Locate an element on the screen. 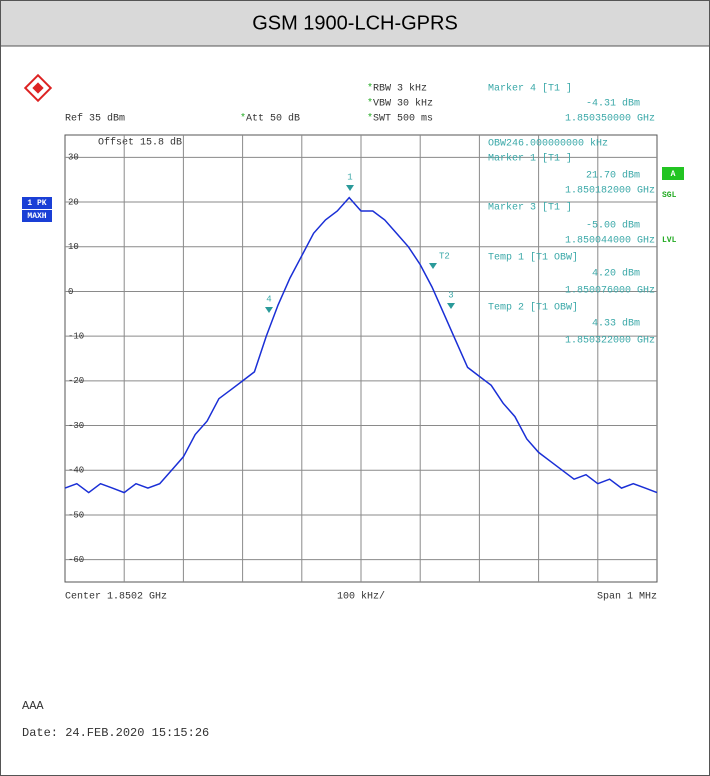 This screenshot has width=710, height=776. header-band is located at coordinates (355, 23).